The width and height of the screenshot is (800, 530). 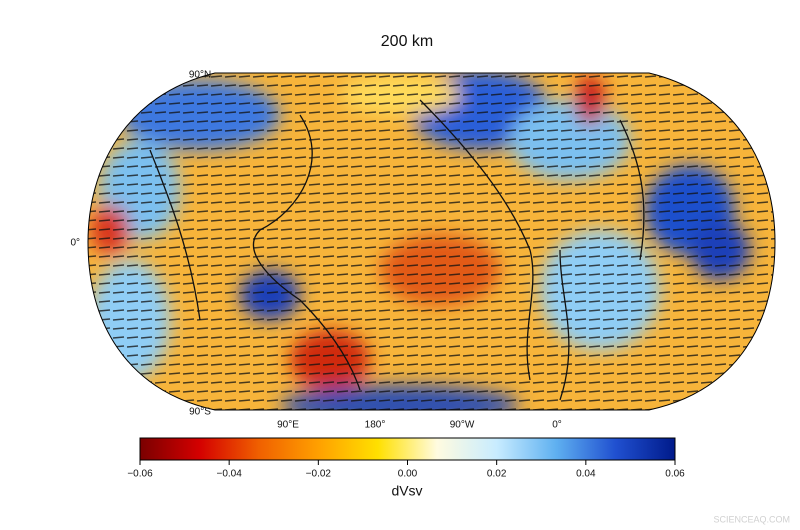 I want to click on lon-label: 0°, so click(x=557, y=425).